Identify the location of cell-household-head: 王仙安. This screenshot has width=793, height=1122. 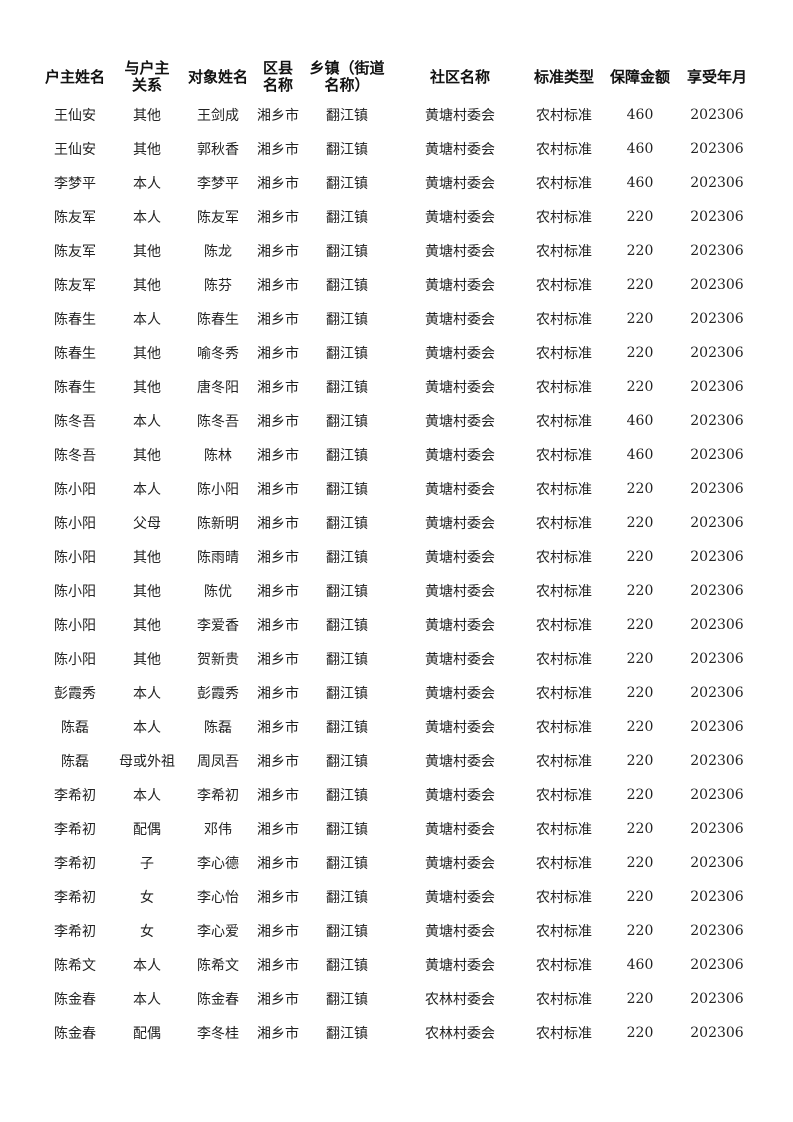
(75, 116).